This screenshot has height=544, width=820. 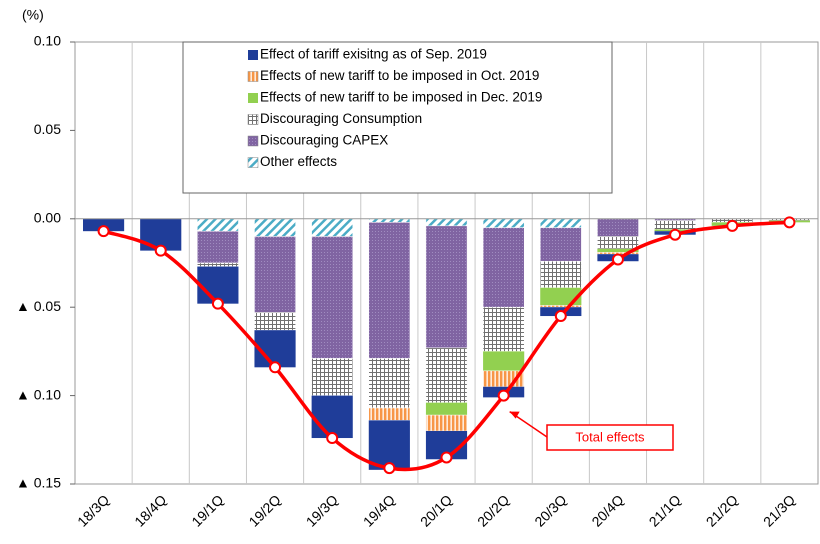 What do you see at coordinates (93, 510) in the screenshot?
I see `x-tick-label: 18/3Q` at bounding box center [93, 510].